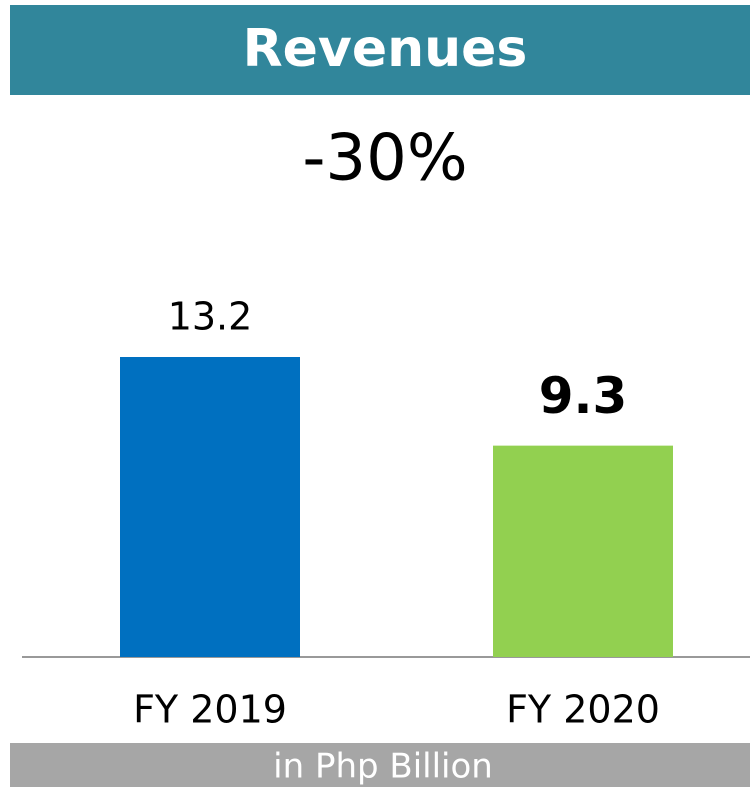 Image resolution: width=750 pixels, height=787 pixels. I want to click on note-band, so click(380, 765).